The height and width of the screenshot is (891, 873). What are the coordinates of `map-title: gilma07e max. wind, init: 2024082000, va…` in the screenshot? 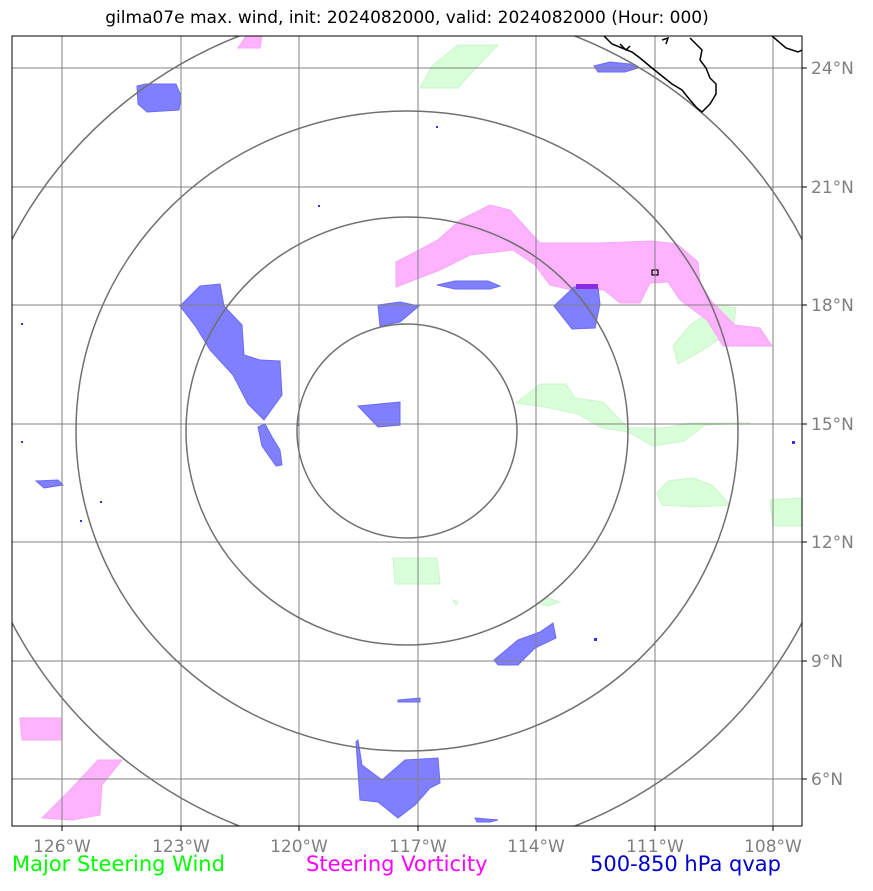 It's located at (407, 18).